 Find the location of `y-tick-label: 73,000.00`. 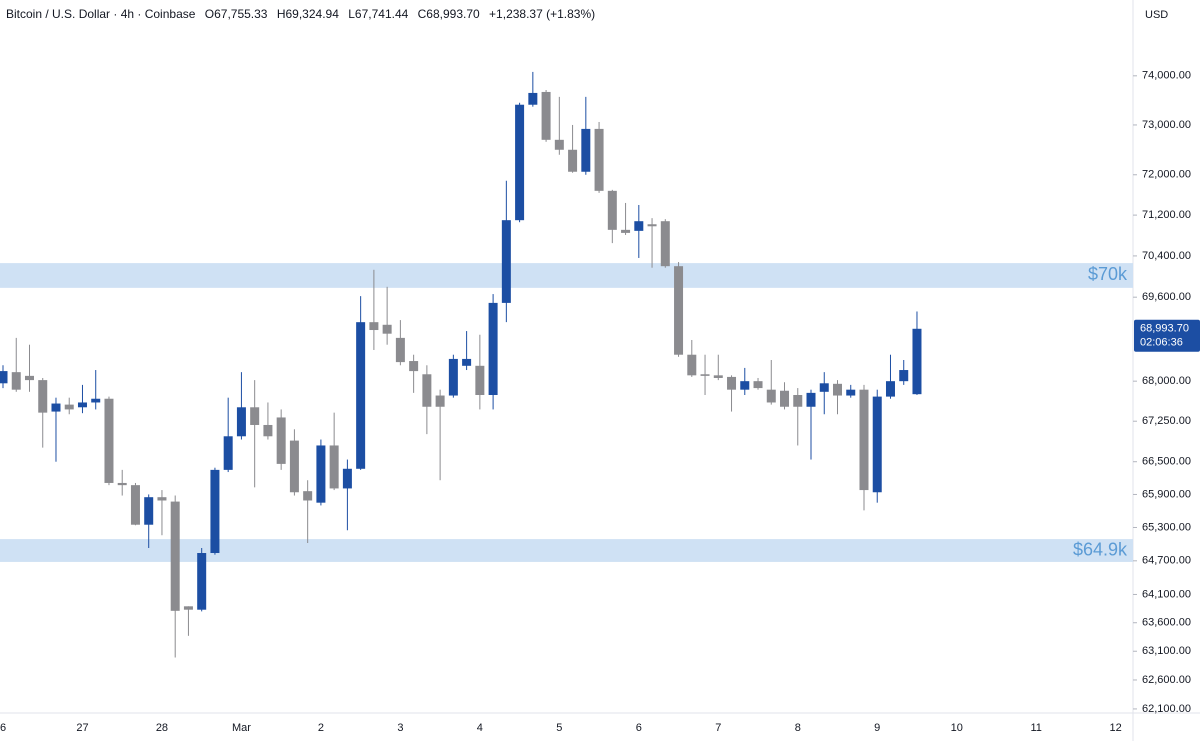

y-tick-label: 73,000.00 is located at coordinates (1166, 125).